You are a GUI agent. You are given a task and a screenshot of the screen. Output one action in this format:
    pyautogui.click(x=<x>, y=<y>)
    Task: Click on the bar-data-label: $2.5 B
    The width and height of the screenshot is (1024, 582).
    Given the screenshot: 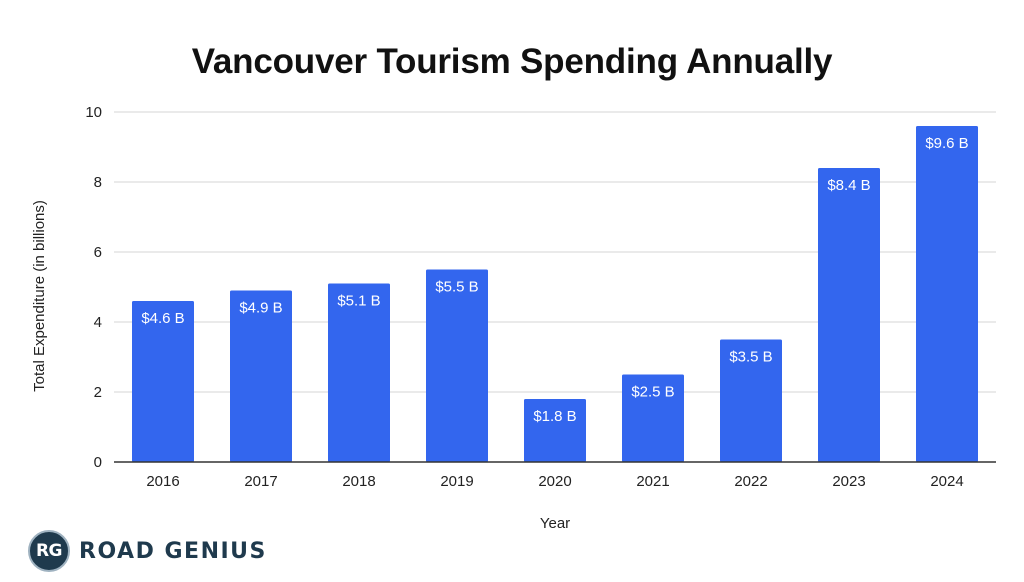 What is the action you would take?
    pyautogui.click(x=652, y=392)
    